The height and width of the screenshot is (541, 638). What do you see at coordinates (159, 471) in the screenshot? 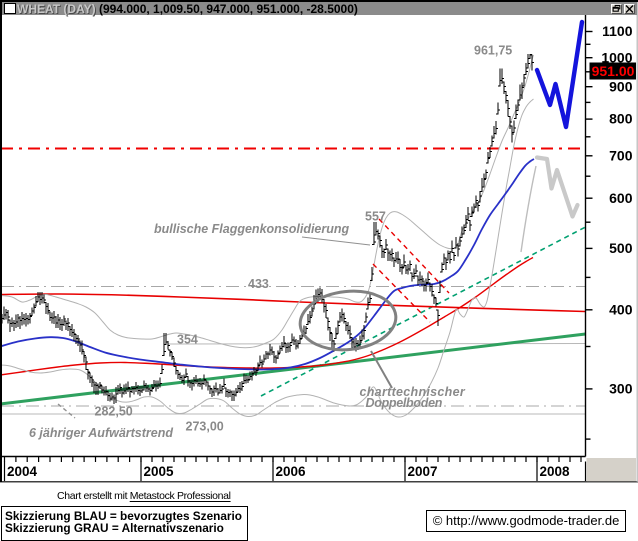
I see `svg-text: 2005` at bounding box center [159, 471].